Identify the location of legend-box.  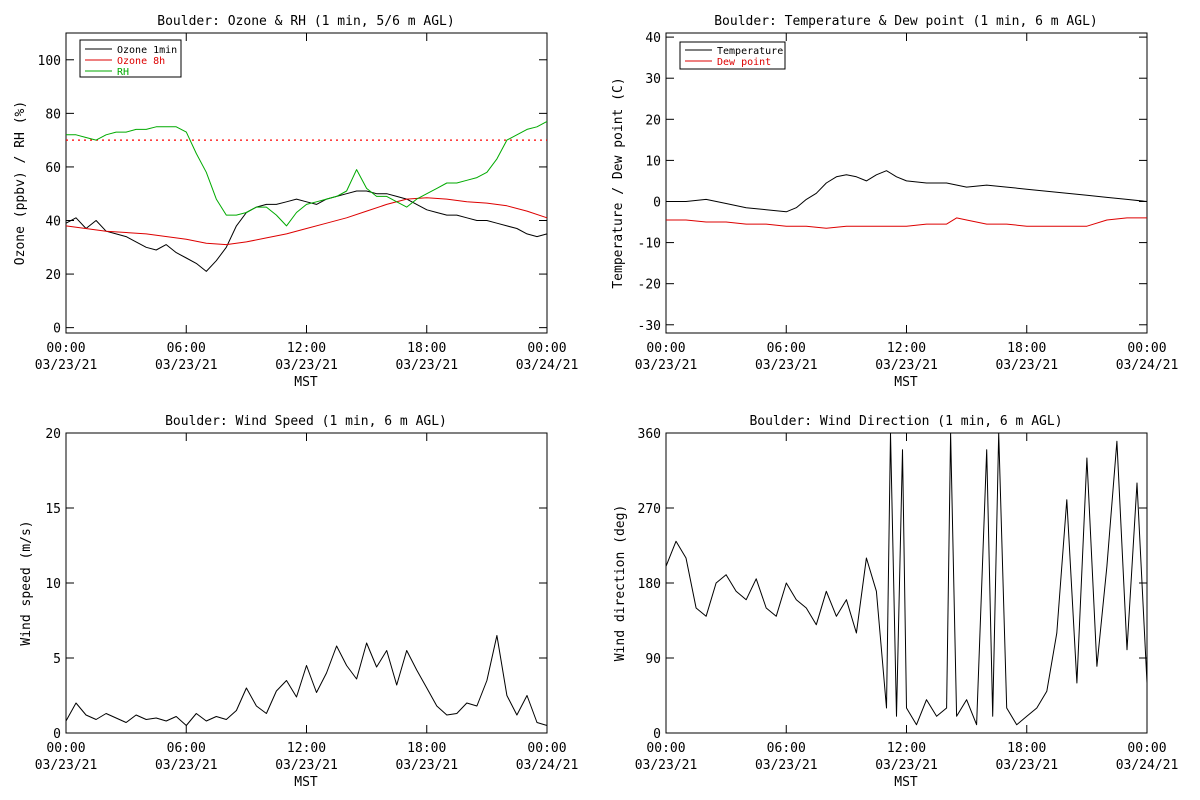
(732, 55).